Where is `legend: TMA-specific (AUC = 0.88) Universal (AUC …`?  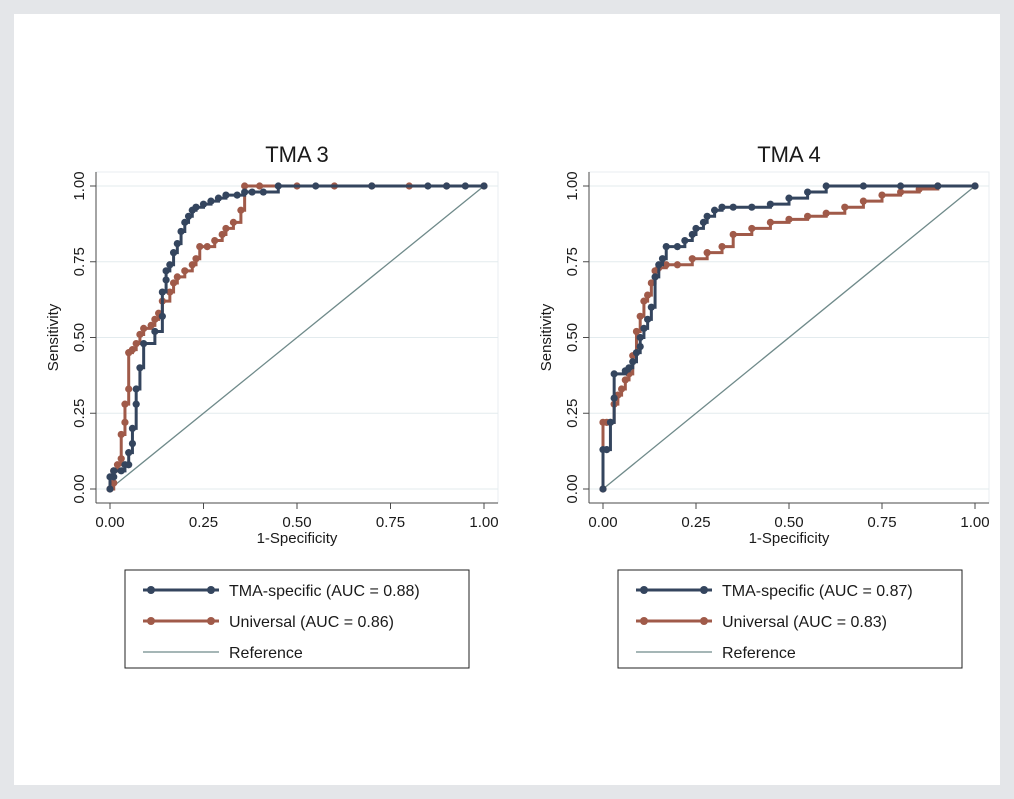
legend: TMA-specific (AUC = 0.88) Universal (AUC … is located at coordinates (297, 619).